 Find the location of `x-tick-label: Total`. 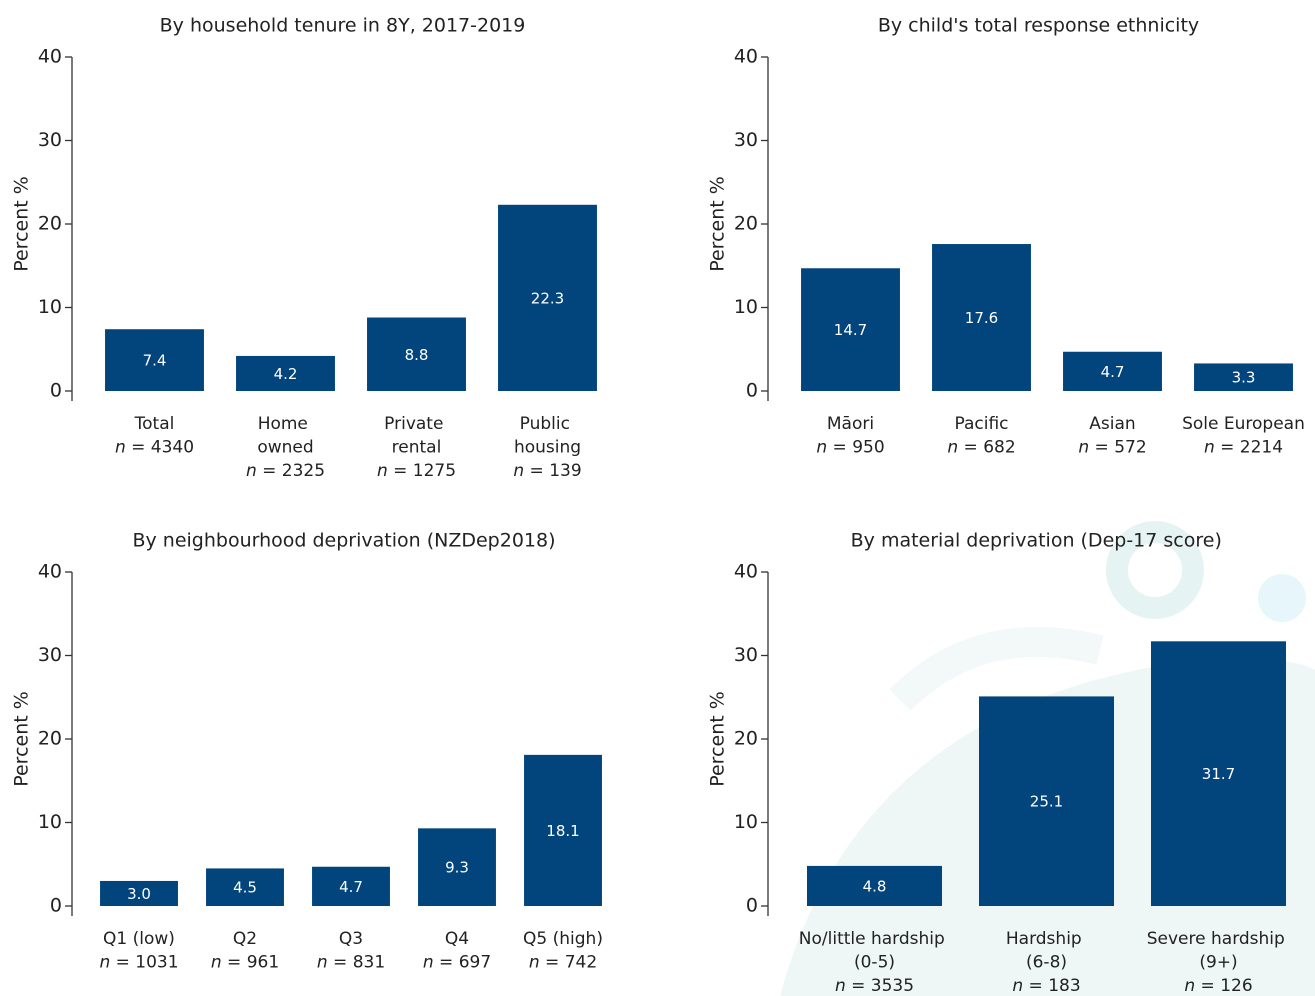

x-tick-label: Total is located at coordinates (154, 424).